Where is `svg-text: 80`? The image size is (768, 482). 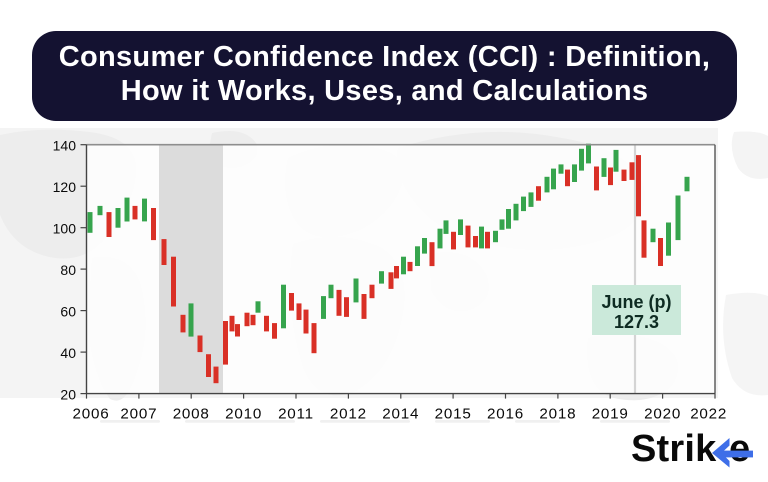
svg-text: 80 is located at coordinates (68, 270).